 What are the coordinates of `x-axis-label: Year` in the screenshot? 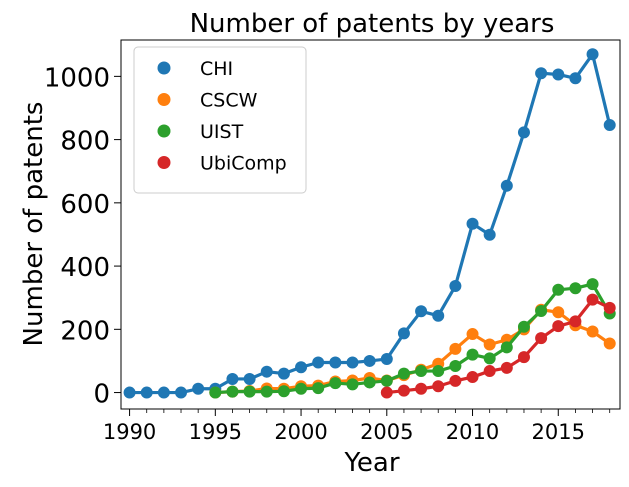 It's located at (371, 463).